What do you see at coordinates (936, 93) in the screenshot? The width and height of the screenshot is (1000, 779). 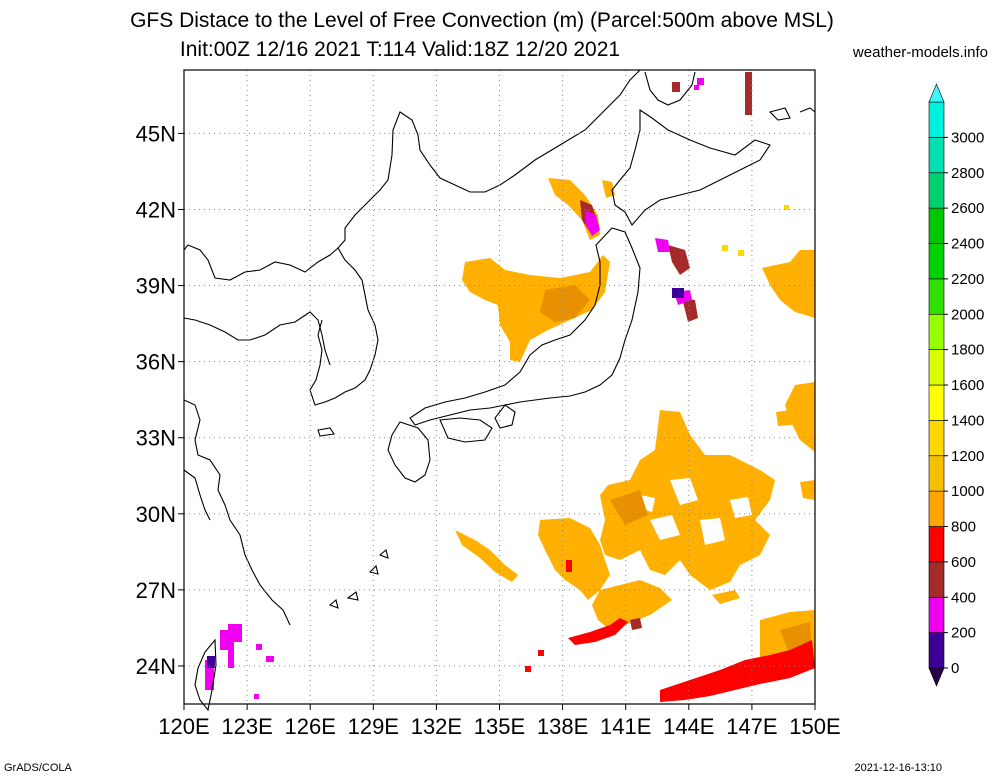 I see `colorbar-high-arrow` at bounding box center [936, 93].